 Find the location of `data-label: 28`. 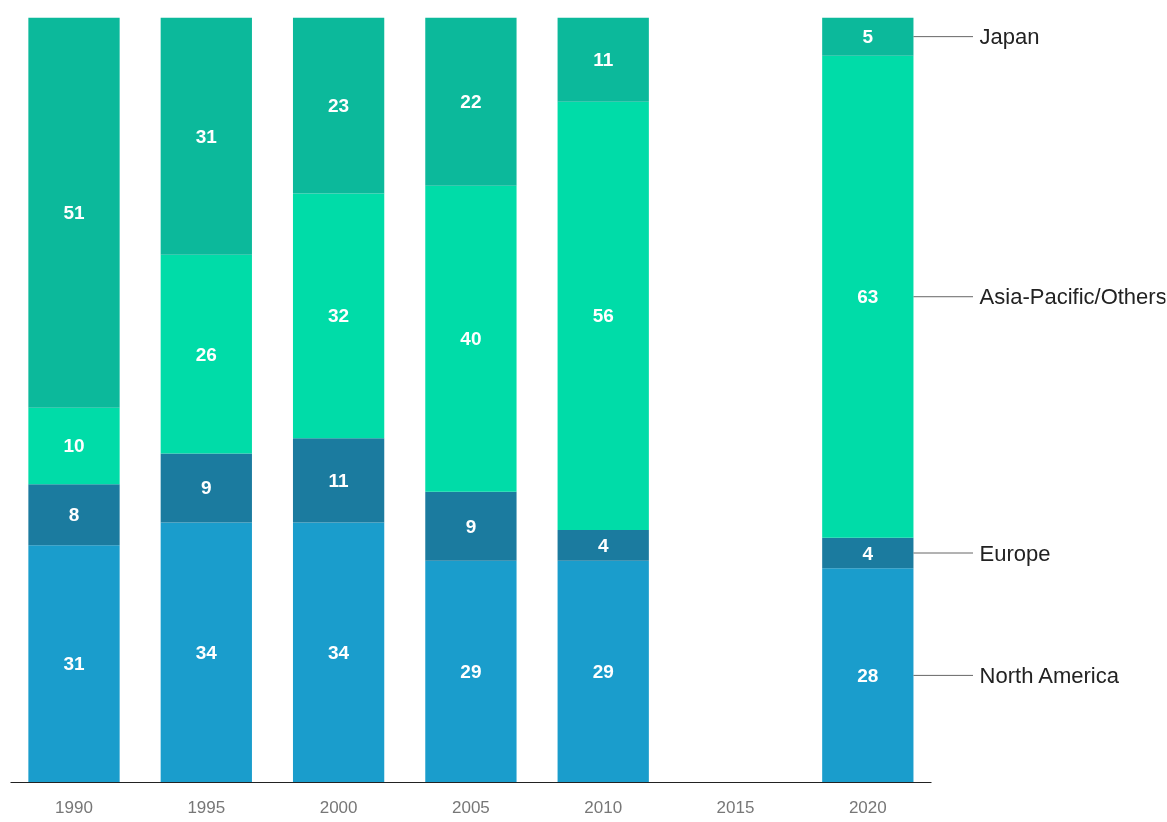

data-label: 28 is located at coordinates (868, 675).